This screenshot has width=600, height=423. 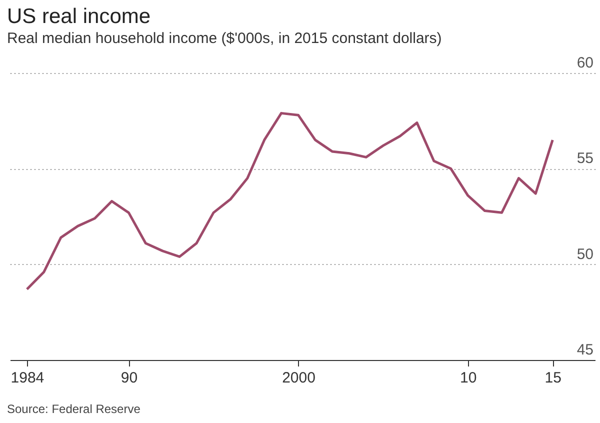 I want to click on x-tick-label: 2000, so click(x=299, y=378).